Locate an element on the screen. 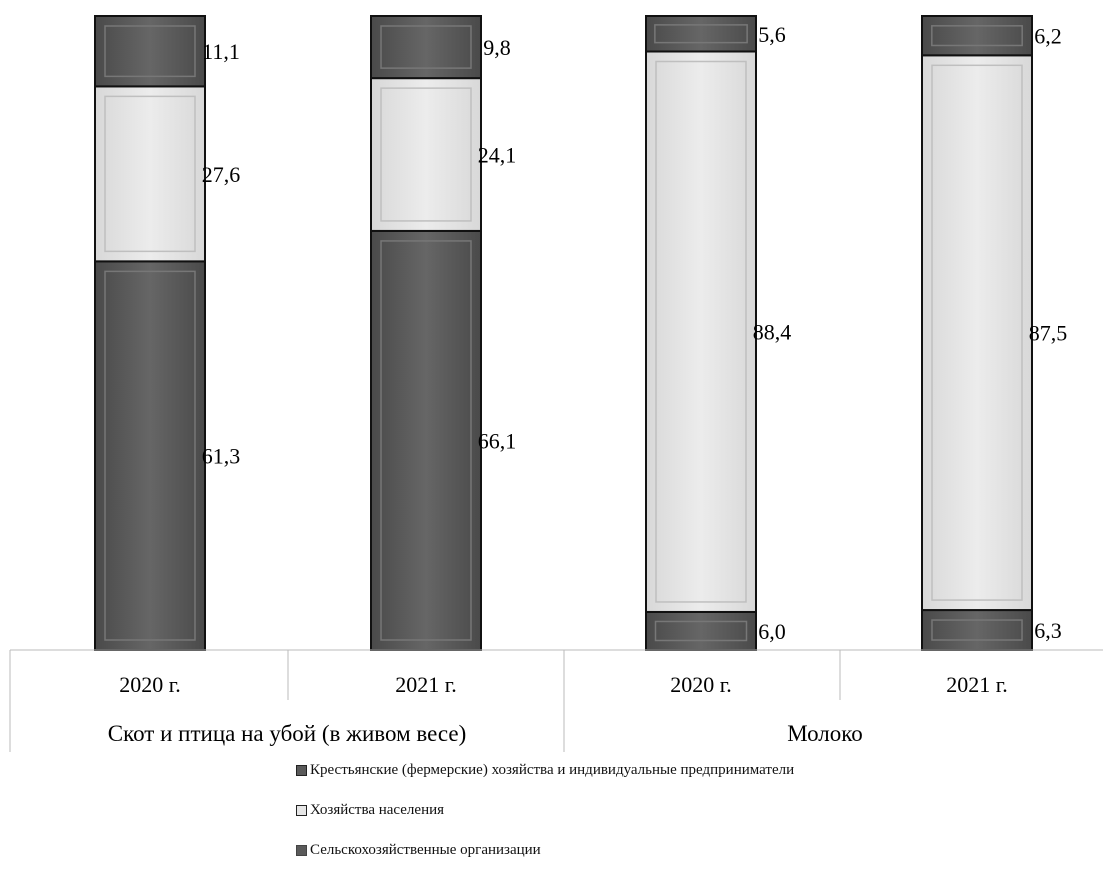 The width and height of the screenshot is (1103, 880). value-label-farmers-3: 6,2 is located at coordinates (1048, 36).